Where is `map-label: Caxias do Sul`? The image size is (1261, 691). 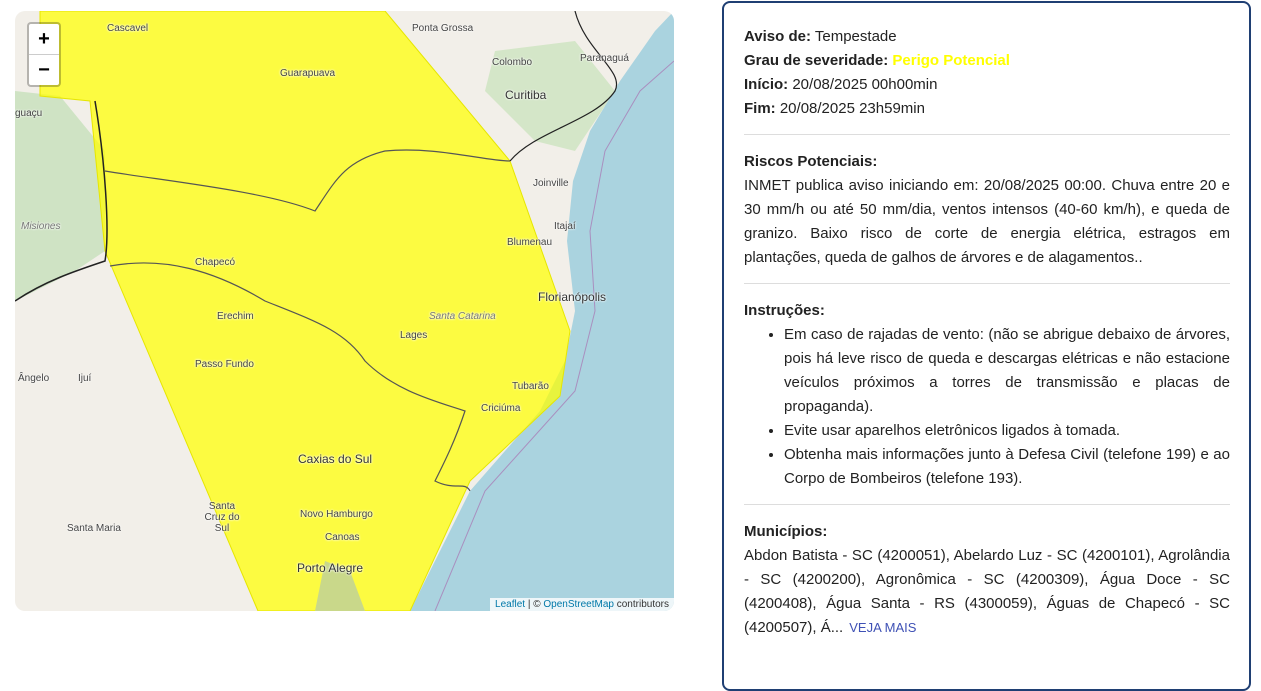
map-label: Caxias do Sul is located at coordinates (335, 459).